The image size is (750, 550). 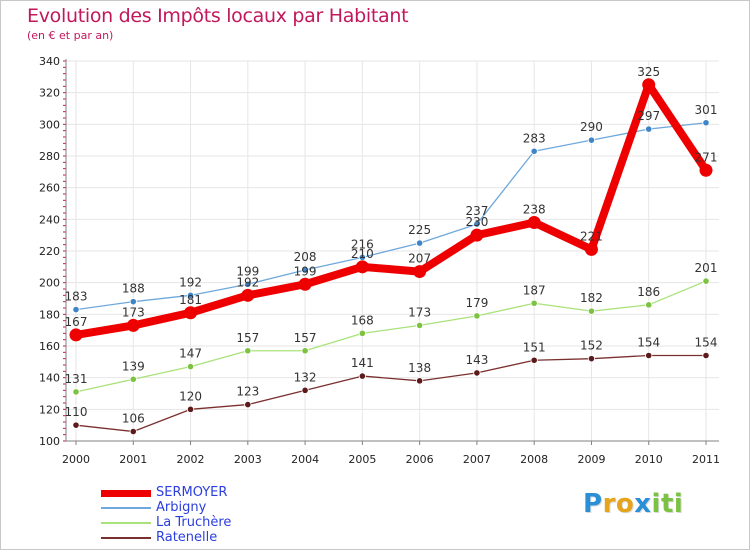 I want to click on data-label-la-truch-re: 173, so click(x=419, y=312).